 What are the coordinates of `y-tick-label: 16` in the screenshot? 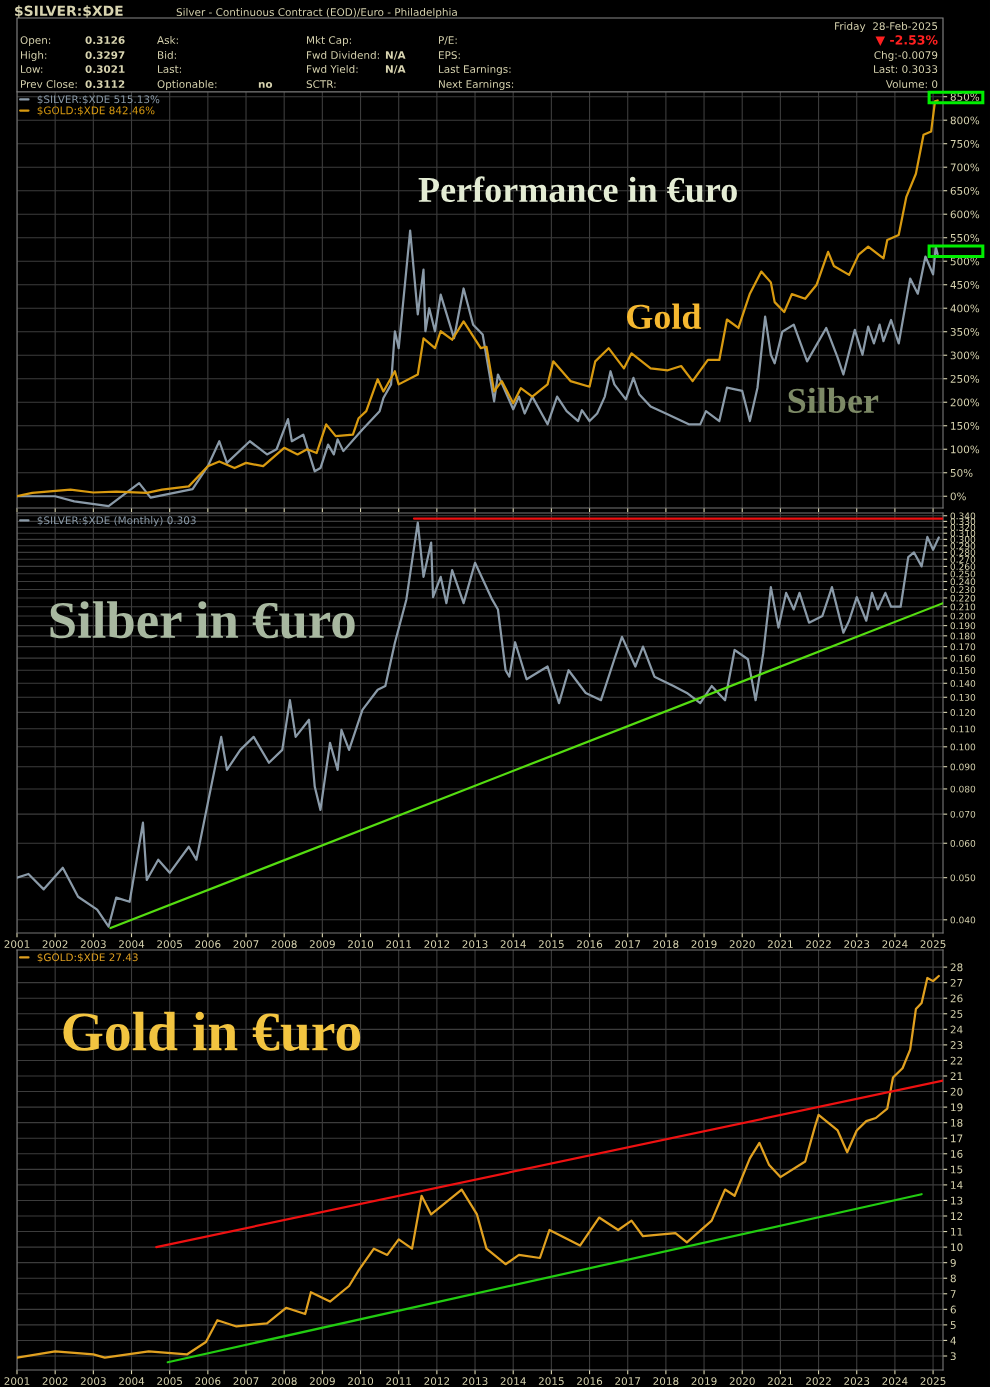 It's located at (957, 1154).